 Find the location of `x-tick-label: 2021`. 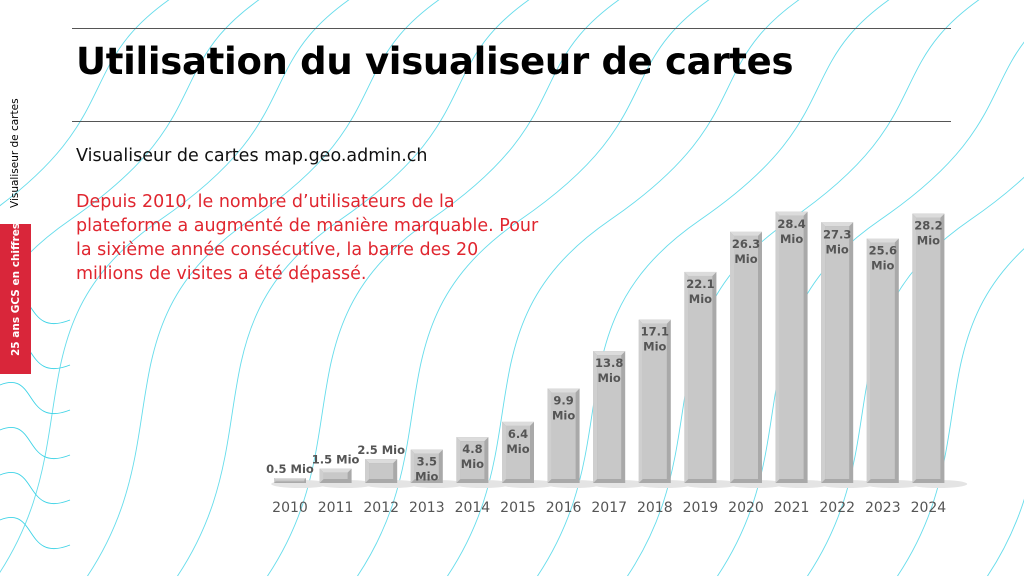

x-tick-label: 2021 is located at coordinates (792, 508).